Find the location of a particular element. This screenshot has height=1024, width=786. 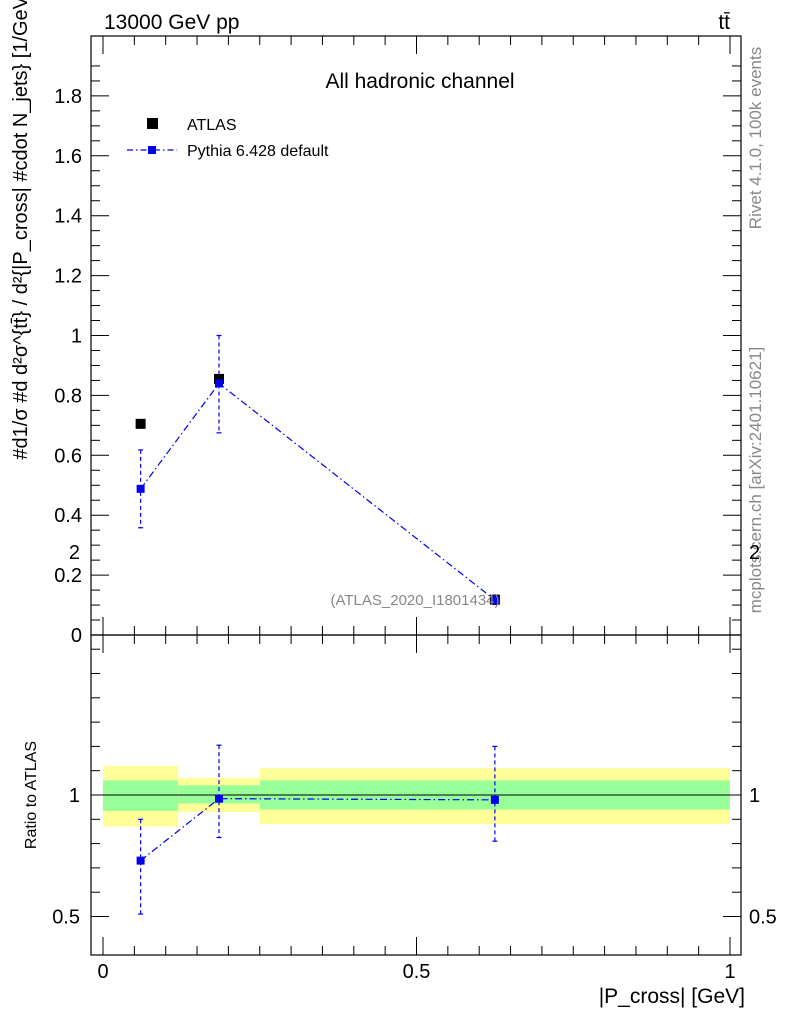

y-tick-label: 0.8 is located at coordinates (68, 396).